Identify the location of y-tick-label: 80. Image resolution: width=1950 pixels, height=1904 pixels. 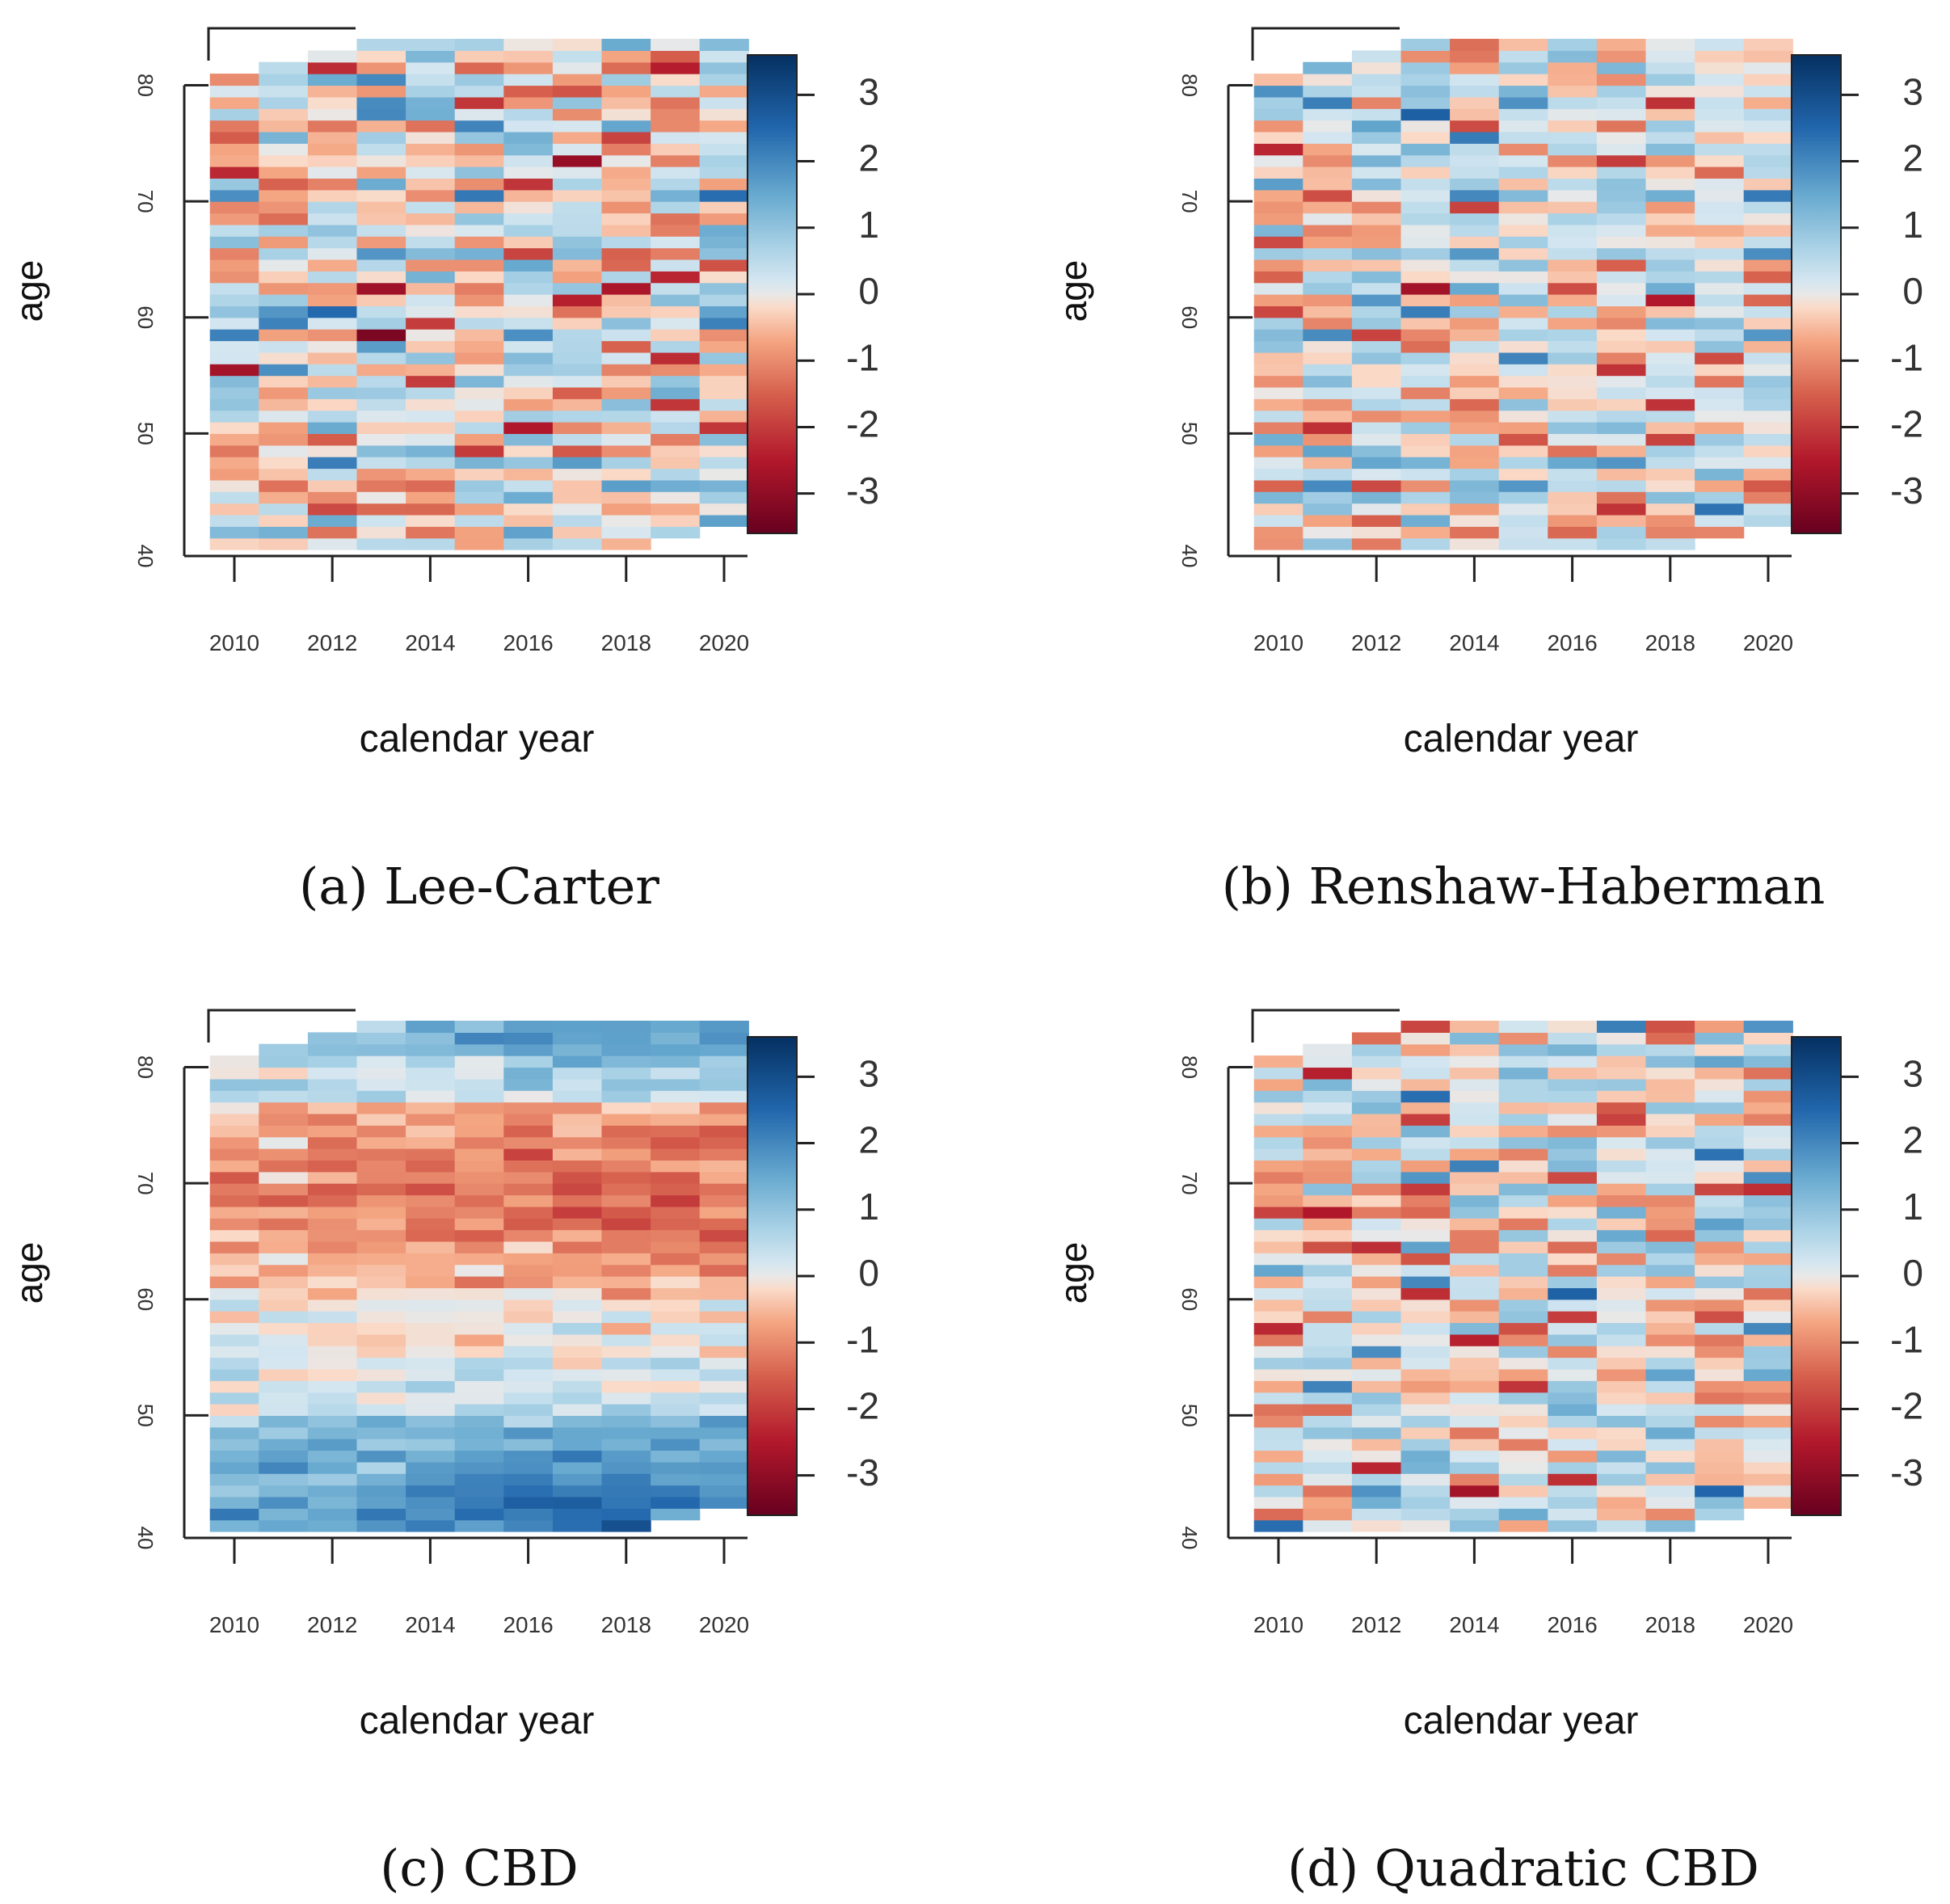
(145, 1067).